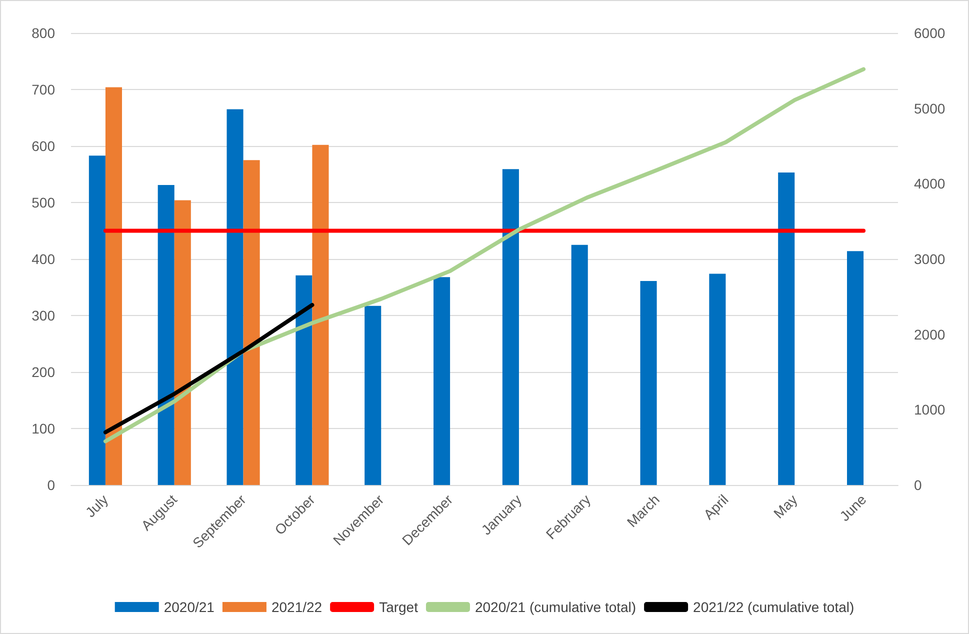 This screenshot has width=969, height=634. Describe the element at coordinates (930, 259) in the screenshot. I see `y2-tick-label: 3000` at that location.